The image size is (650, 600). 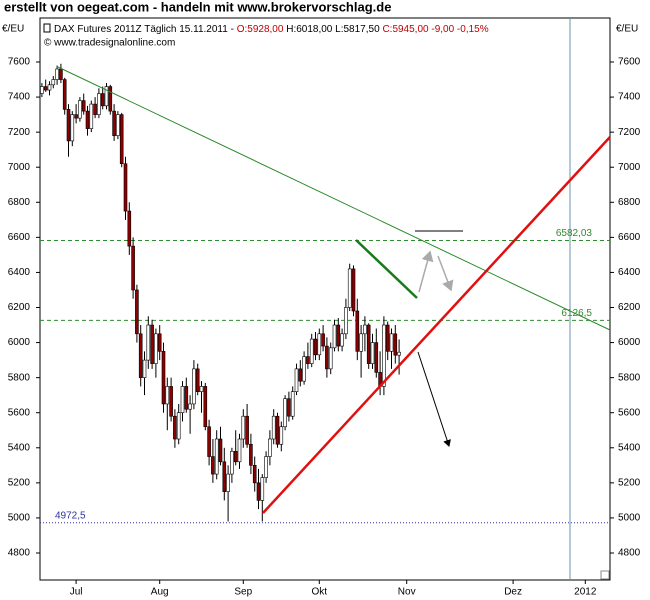 What do you see at coordinates (47, 28) in the screenshot?
I see `instrument-icon` at bounding box center [47, 28].